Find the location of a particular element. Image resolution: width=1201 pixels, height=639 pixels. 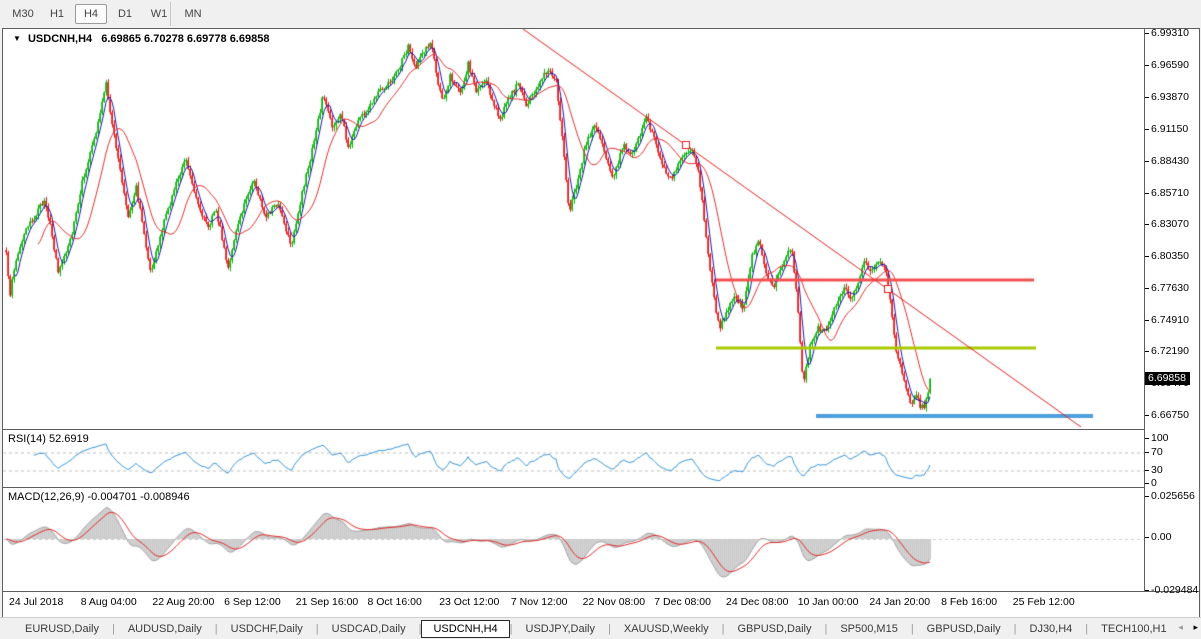

timeframe-button-w1: W1 is located at coordinates (159, 14).